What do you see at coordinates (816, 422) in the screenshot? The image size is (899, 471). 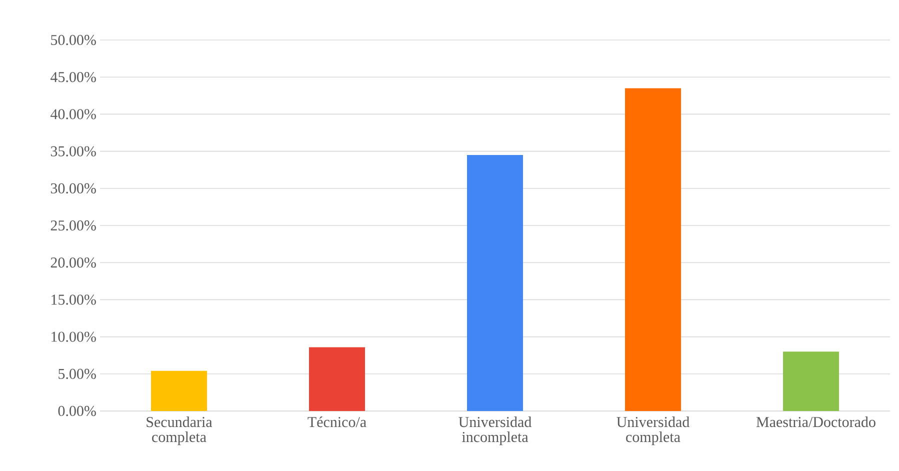 I see `x-tick-label: Maestria/Doctorado` at bounding box center [816, 422].